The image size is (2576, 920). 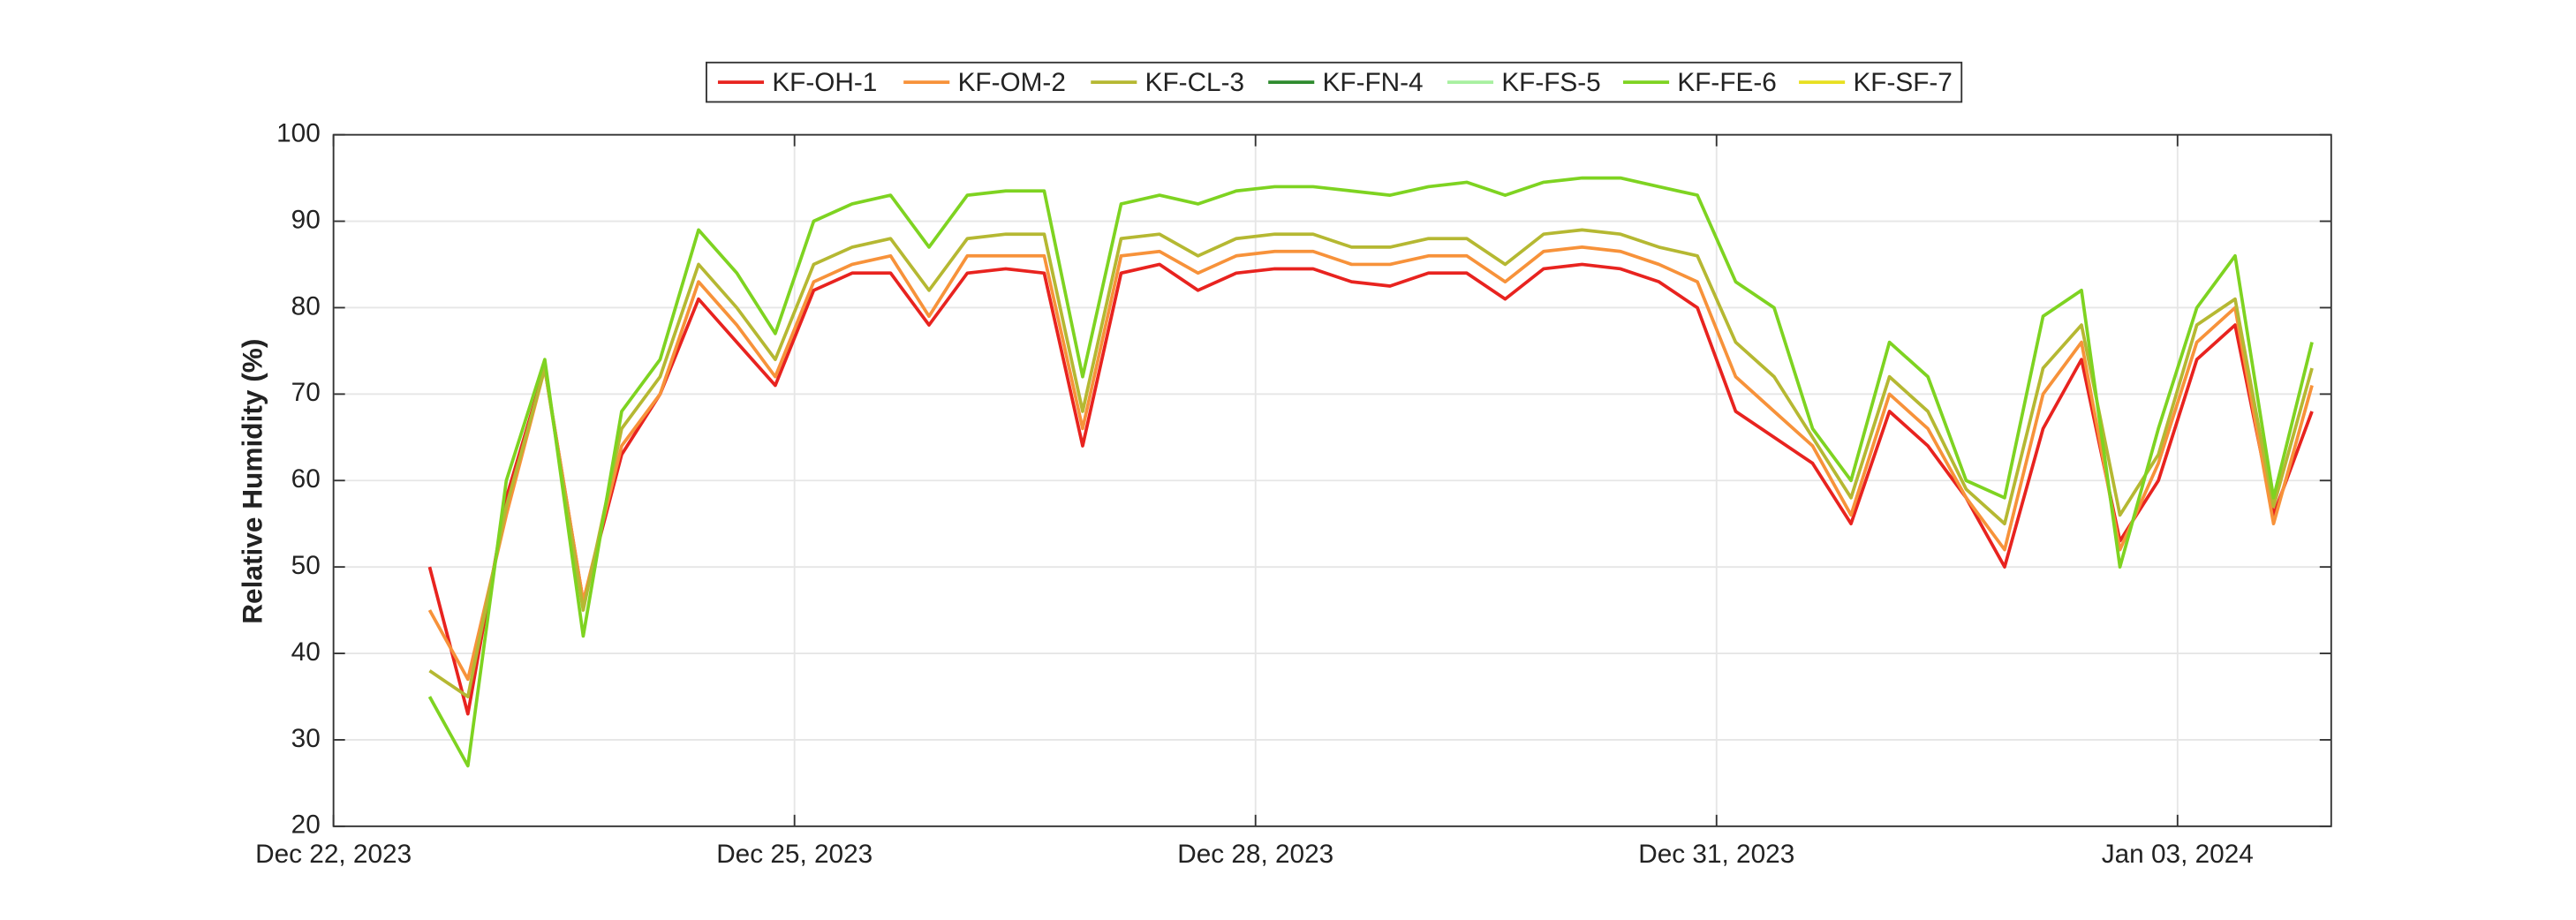 What do you see at coordinates (1373, 82) in the screenshot?
I see `legend-label: KF-FN-4` at bounding box center [1373, 82].